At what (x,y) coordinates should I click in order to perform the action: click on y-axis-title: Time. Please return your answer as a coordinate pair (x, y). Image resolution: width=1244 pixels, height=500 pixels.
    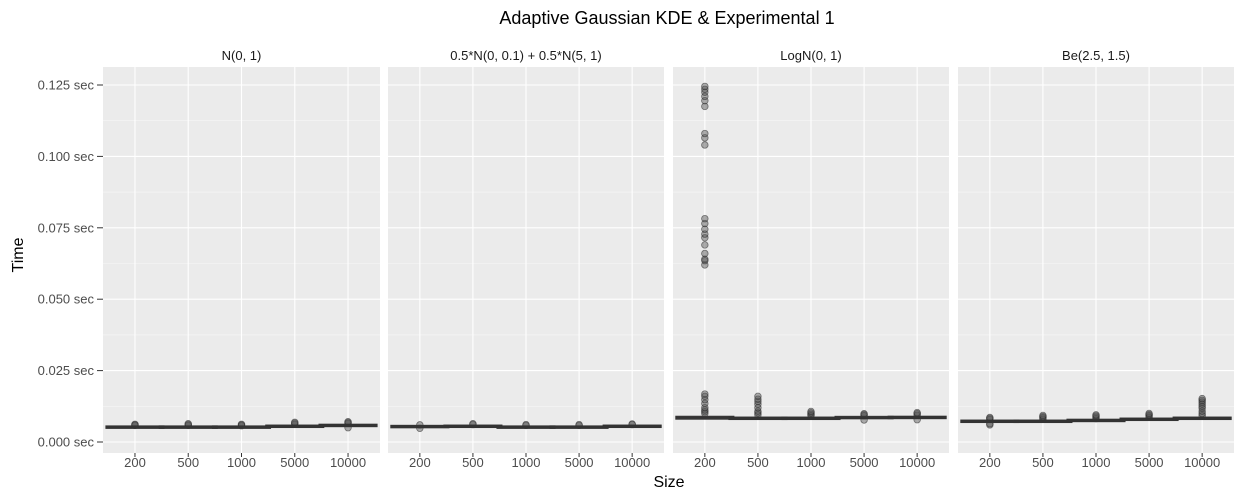
    Looking at the image, I should click on (18, 254).